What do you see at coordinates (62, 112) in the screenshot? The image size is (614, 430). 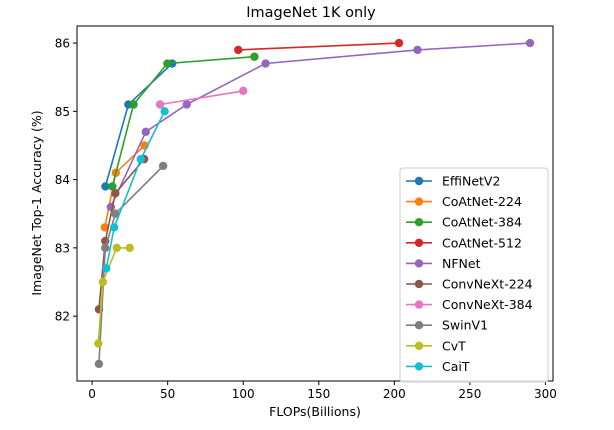 I see `y-tick-label: 85` at bounding box center [62, 112].